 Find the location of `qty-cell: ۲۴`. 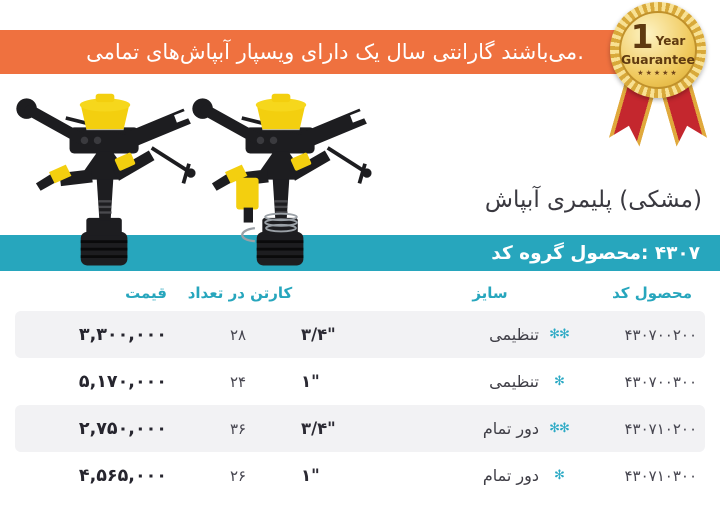

qty-cell: ۲۴ is located at coordinates (238, 381).